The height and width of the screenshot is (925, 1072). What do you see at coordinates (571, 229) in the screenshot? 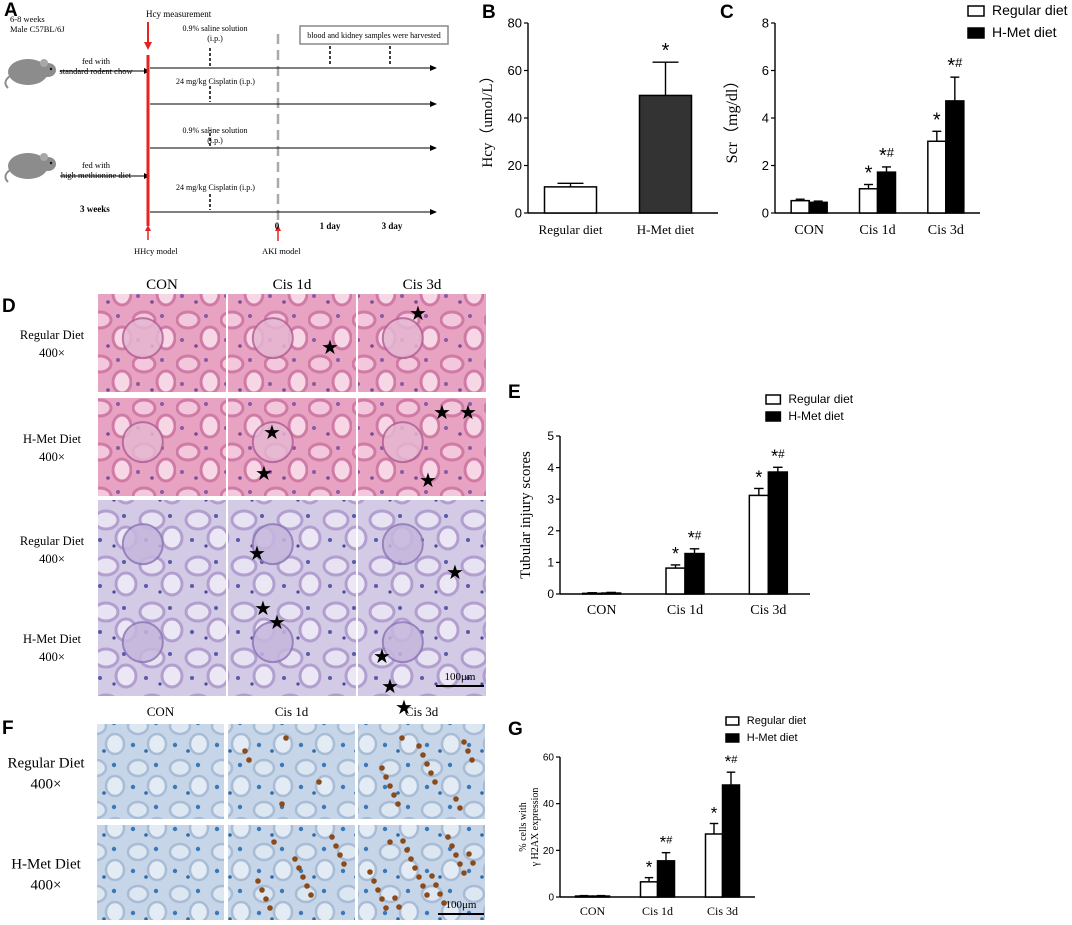
I see `x-tick-label: Regular diet` at bounding box center [571, 229].